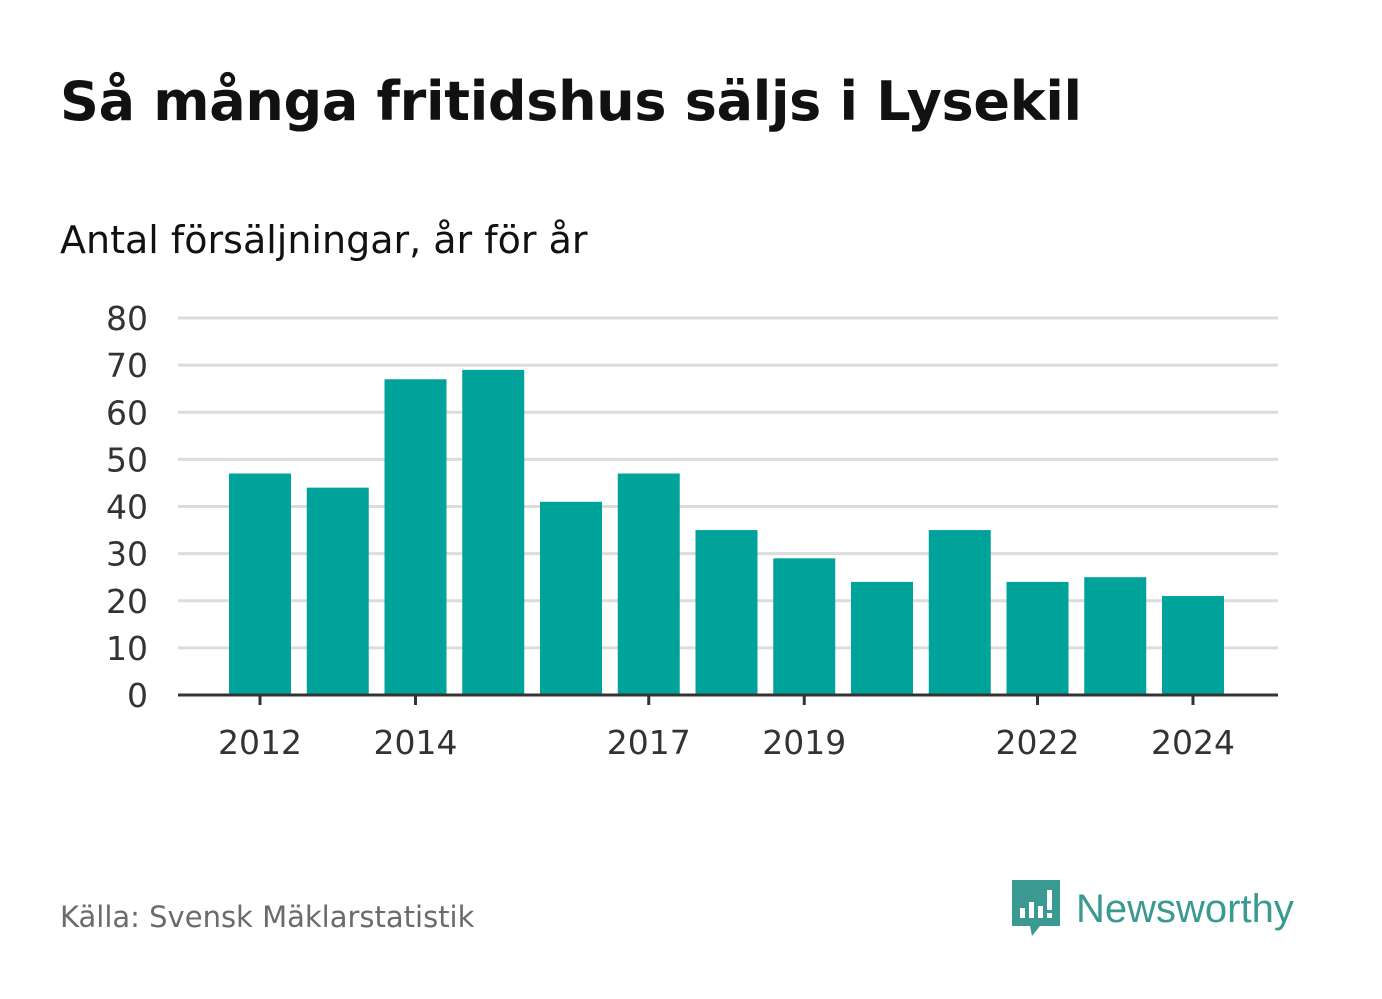 The image size is (1382, 999). Describe the element at coordinates (571, 101) in the screenshot. I see `chart-title: Så många fritidshus säljs i Lysekil` at that location.